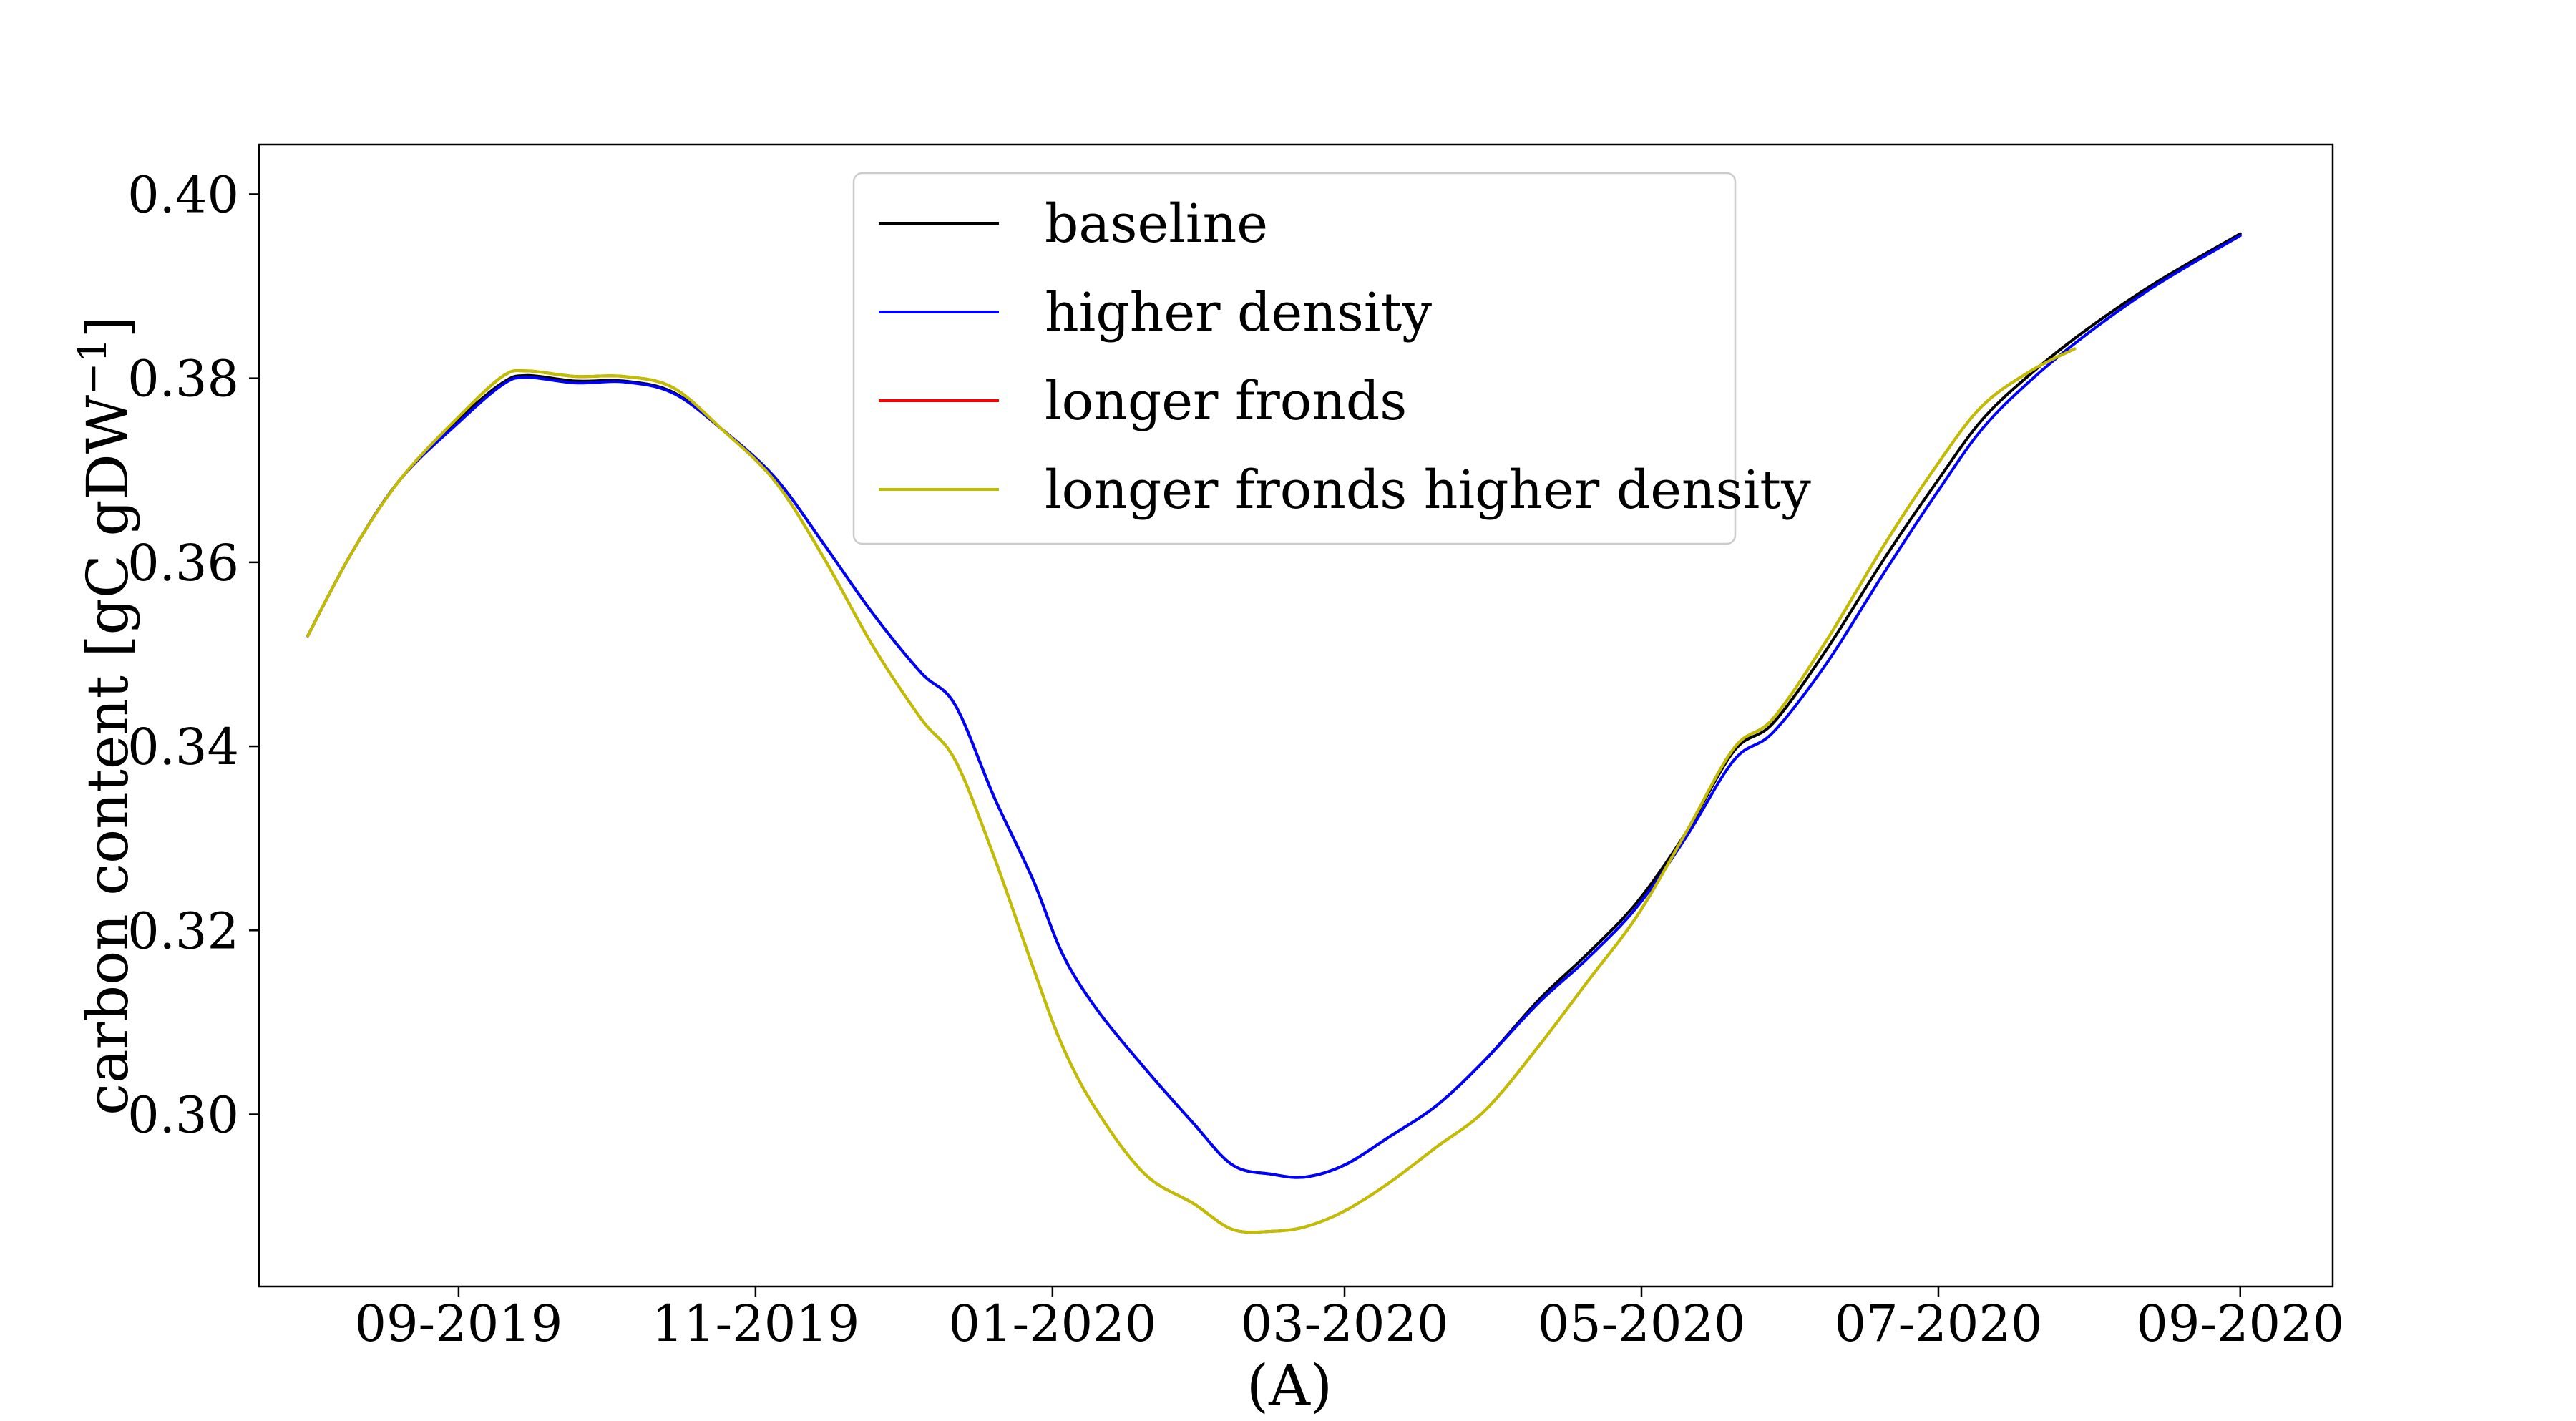 The width and height of the screenshot is (2576, 1421). Describe the element at coordinates (2240, 1323) in the screenshot. I see `x-tick-label: 09-2020` at that location.